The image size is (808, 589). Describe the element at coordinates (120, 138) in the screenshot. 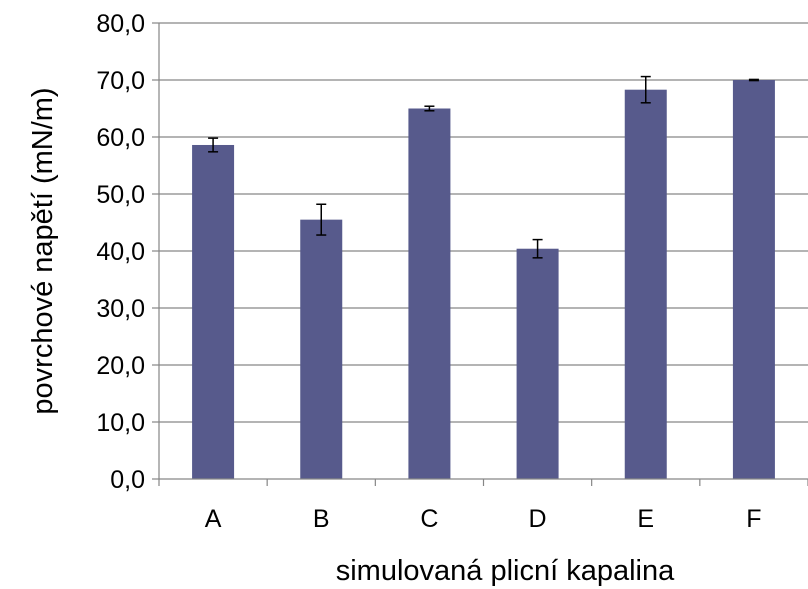

I see `y-tick-label: 60,0` at that location.